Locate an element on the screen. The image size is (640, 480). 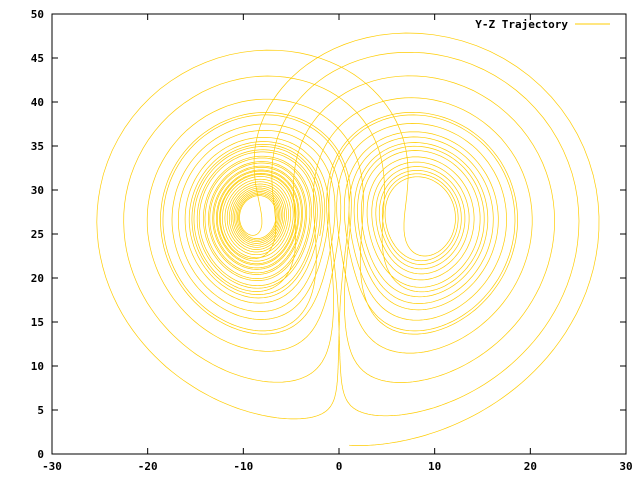
x-tick-label: 30 is located at coordinates (625, 466).